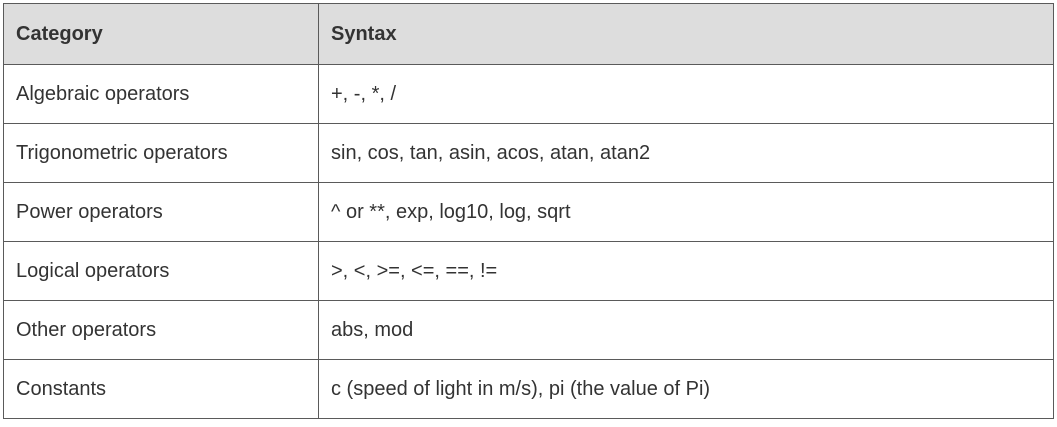  I want to click on category-cell: Trigonometric operators, so click(161, 153).